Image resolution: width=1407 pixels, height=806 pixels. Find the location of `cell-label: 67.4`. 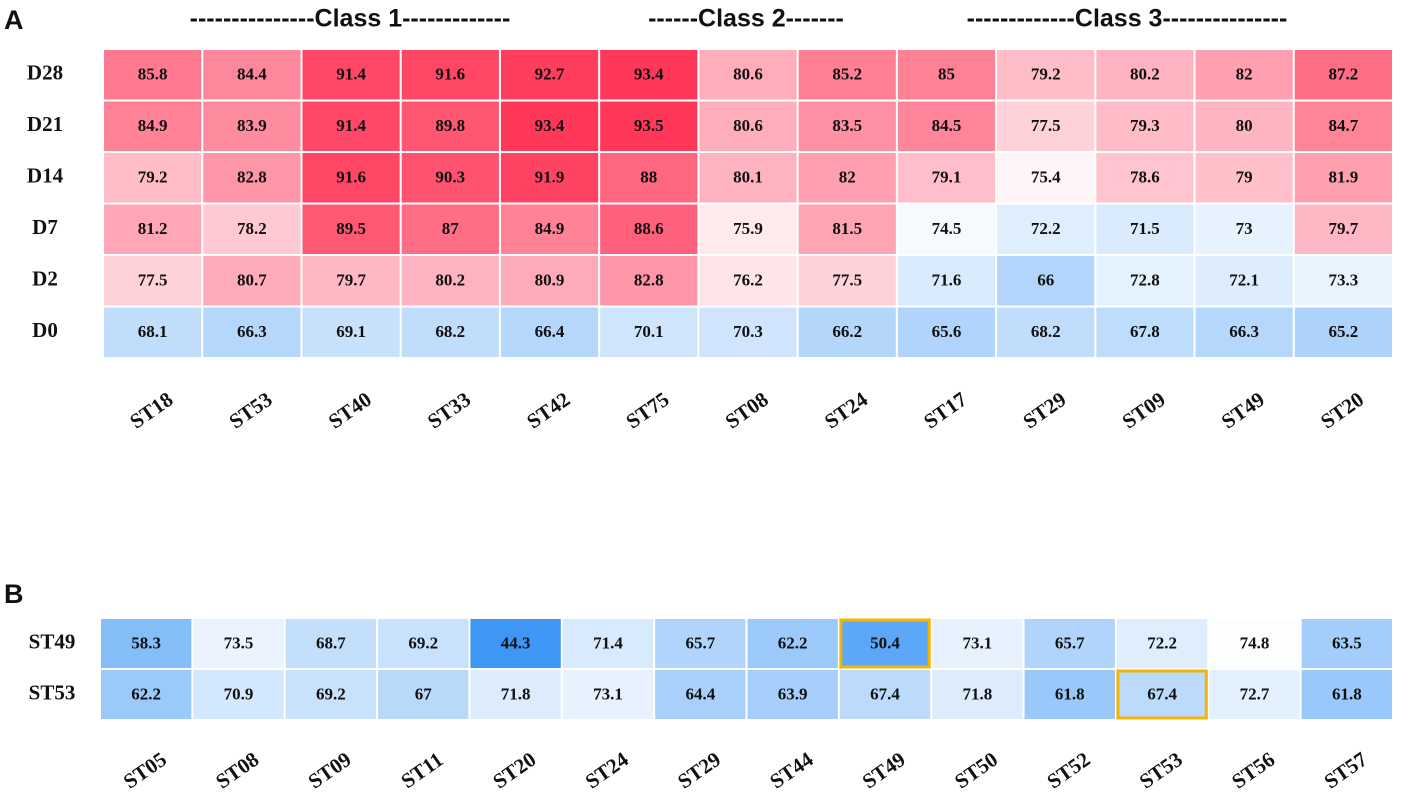

cell-label: 67.4 is located at coordinates (1162, 693).